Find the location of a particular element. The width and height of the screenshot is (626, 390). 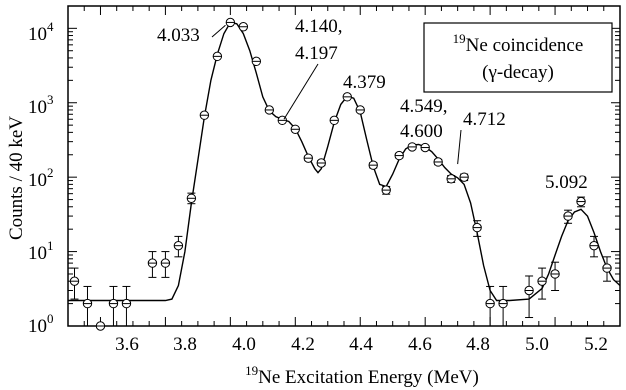

y-tick-labels: 10⁰ 10¹ 10² 10³ 10⁴ is located at coordinates (41, 178).